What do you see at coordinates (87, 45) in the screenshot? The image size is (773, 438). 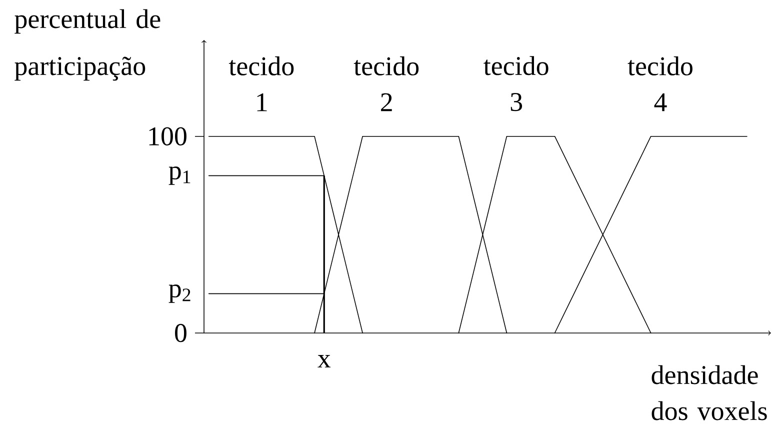 I see `y-axis-title: percentual de participação` at bounding box center [87, 45].